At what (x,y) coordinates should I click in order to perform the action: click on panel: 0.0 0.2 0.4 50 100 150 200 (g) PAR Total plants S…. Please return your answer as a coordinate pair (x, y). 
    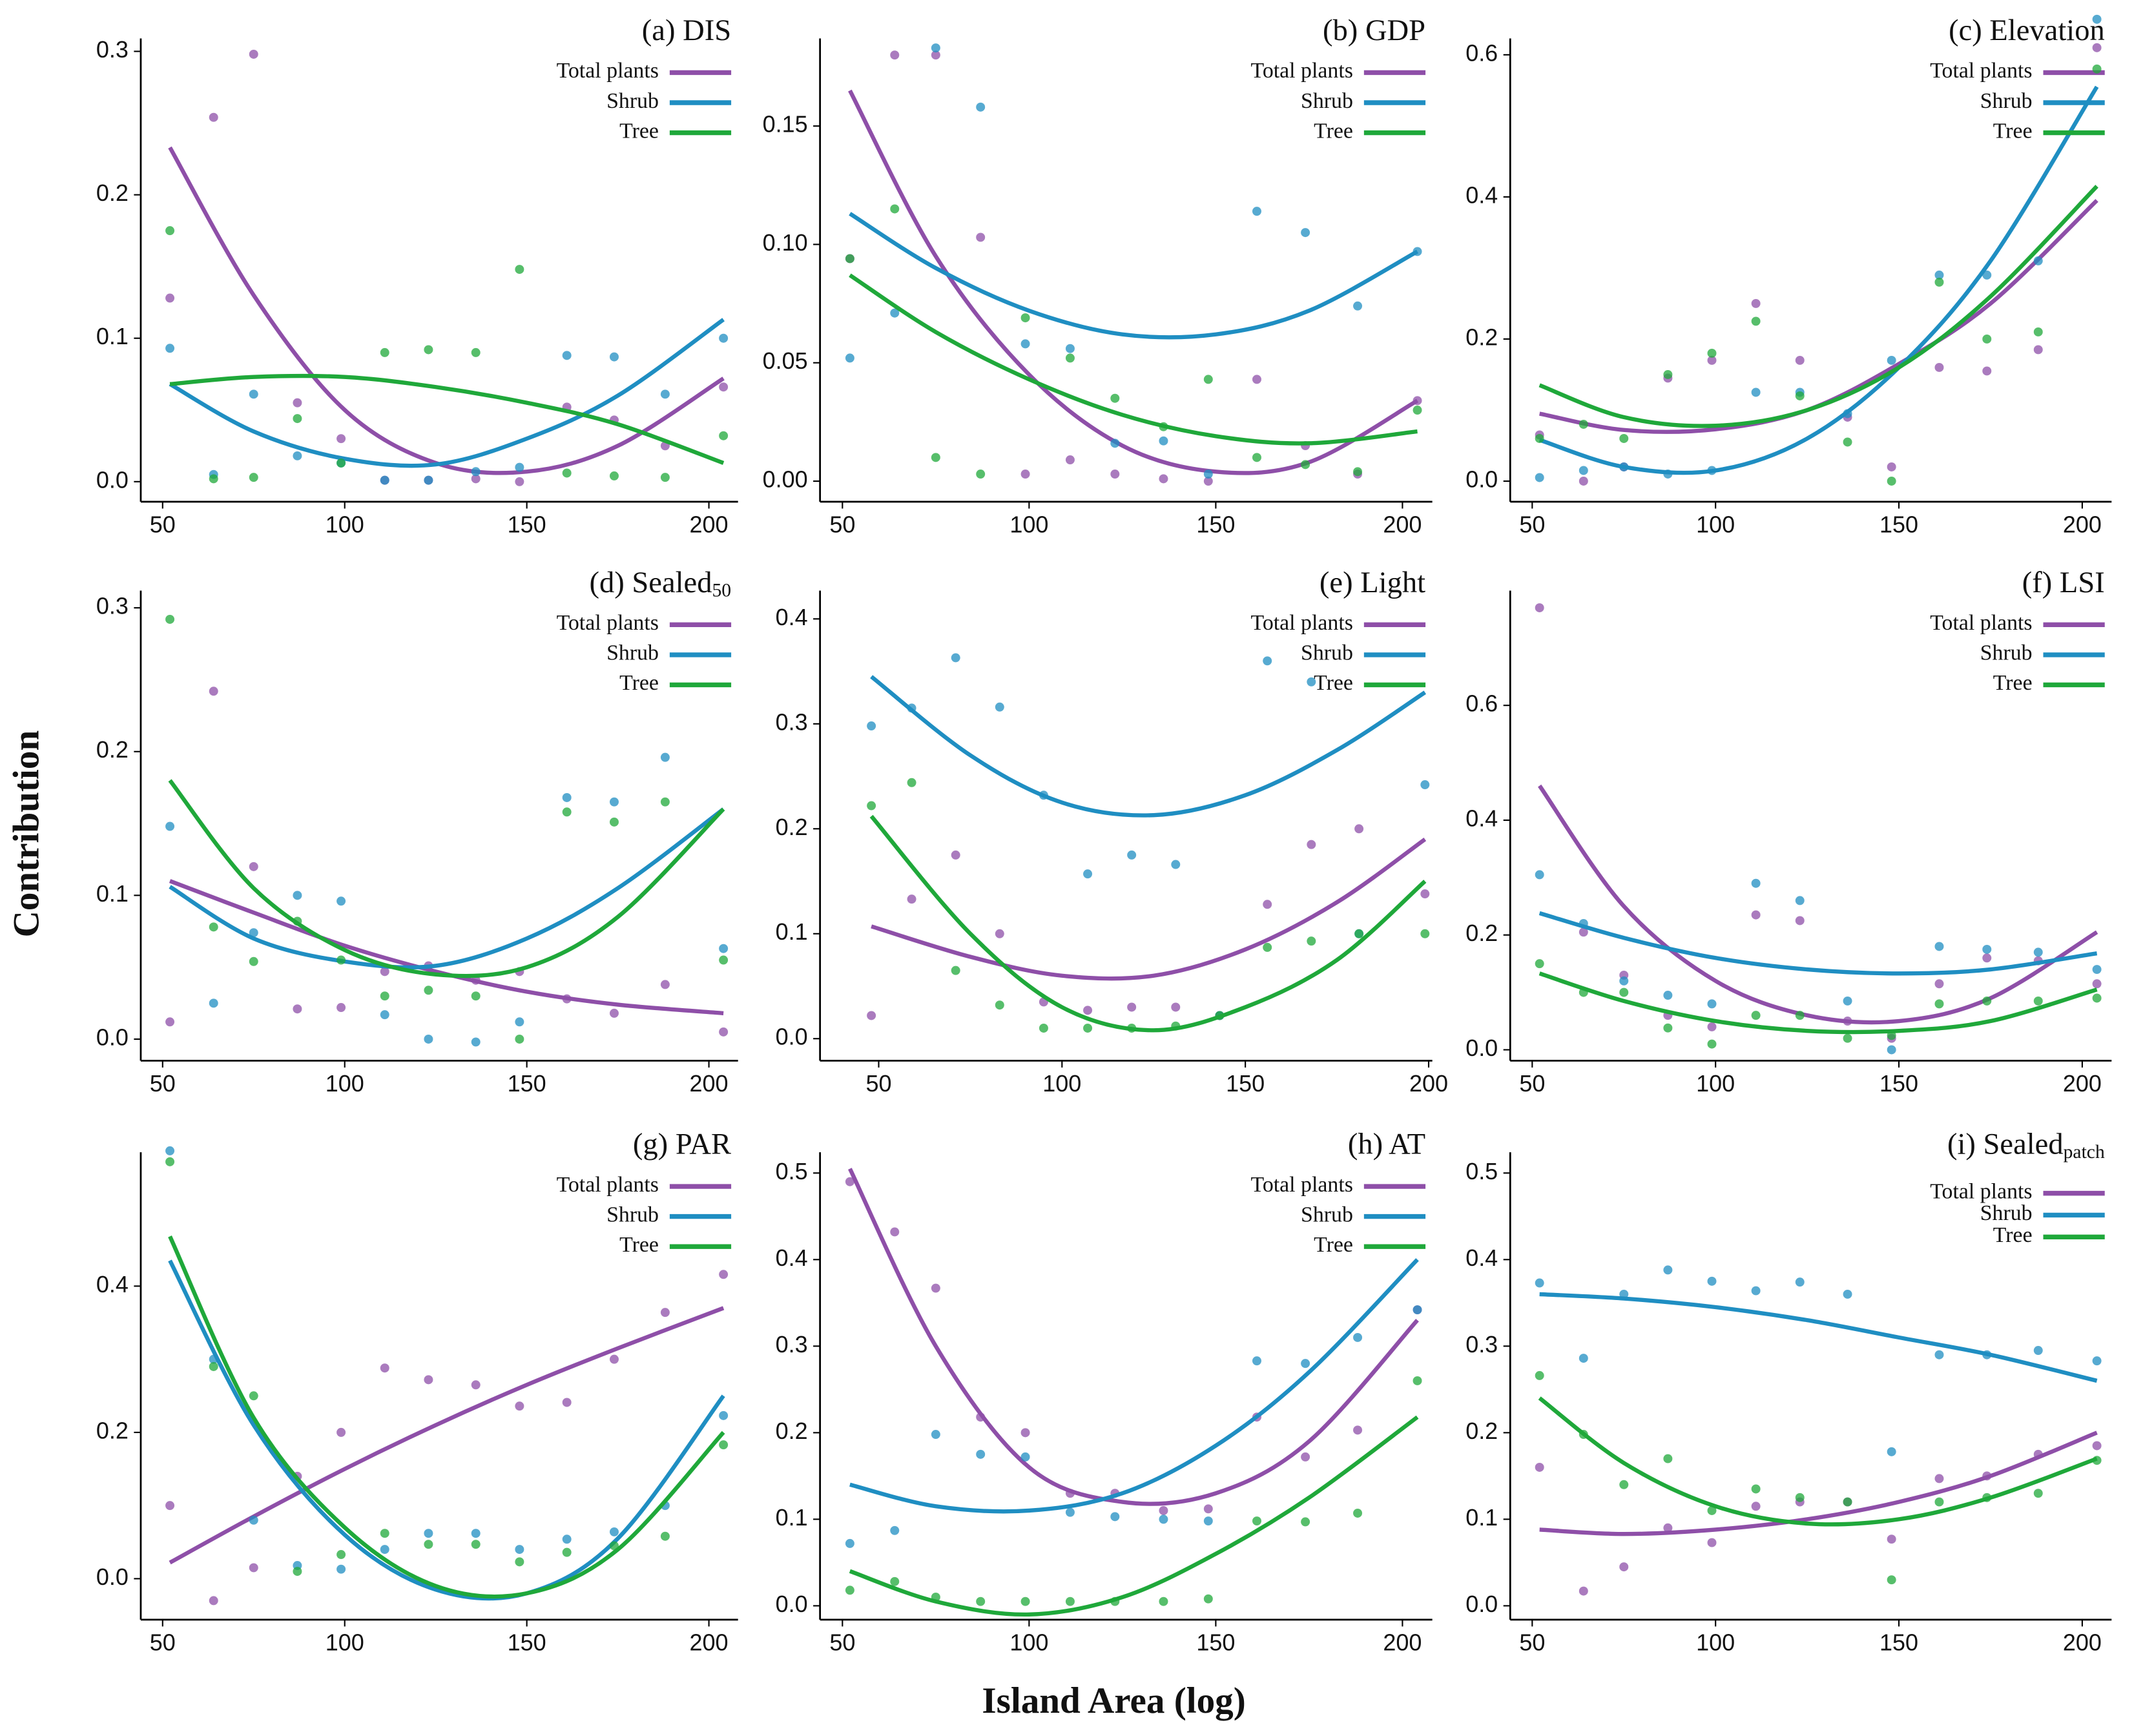
    Looking at the image, I should click on (417, 1391).